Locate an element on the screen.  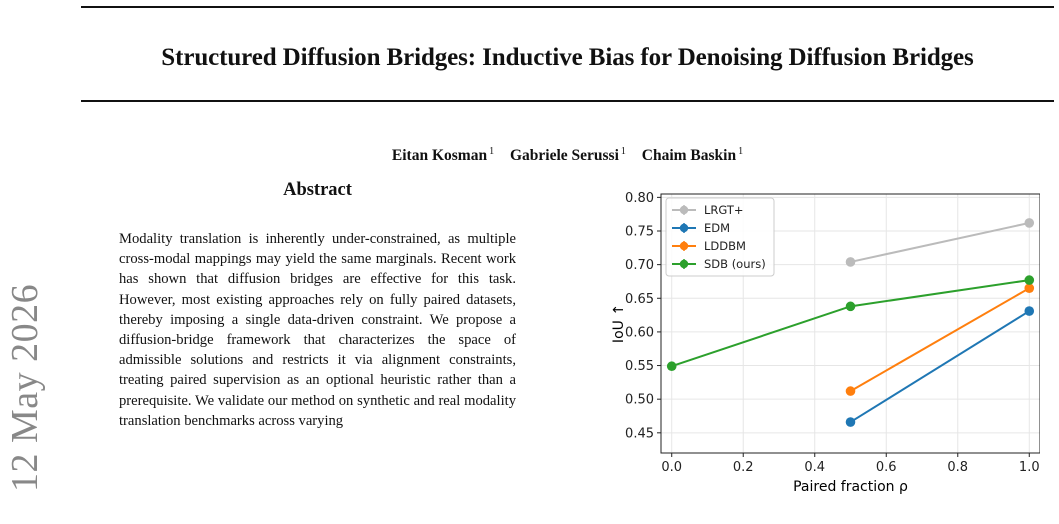
legend-item-lddbm: LDDBM is located at coordinates (709, 246).